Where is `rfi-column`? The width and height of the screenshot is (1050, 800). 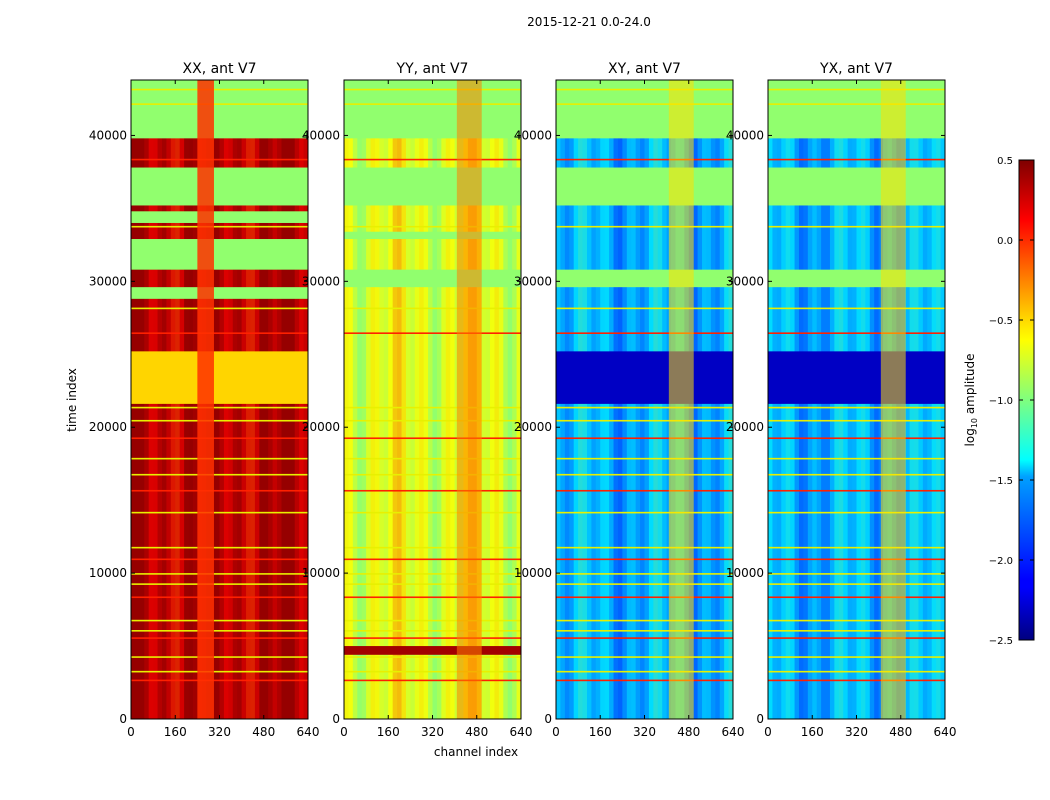
rfi-column is located at coordinates (205, 399).